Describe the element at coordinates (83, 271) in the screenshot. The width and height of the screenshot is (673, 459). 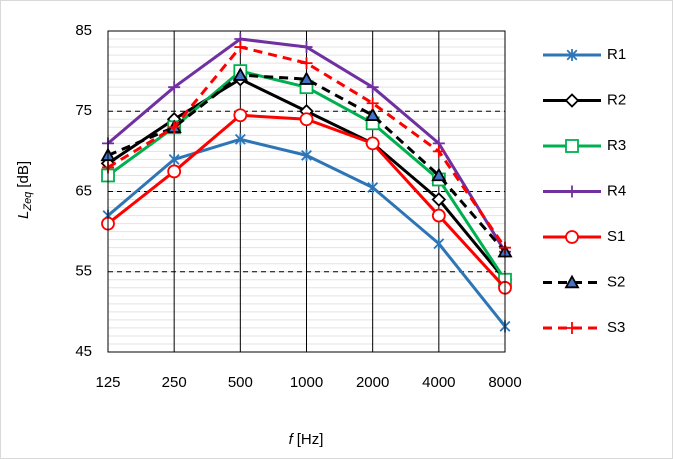
I see `y-tick-label: 55` at that location.